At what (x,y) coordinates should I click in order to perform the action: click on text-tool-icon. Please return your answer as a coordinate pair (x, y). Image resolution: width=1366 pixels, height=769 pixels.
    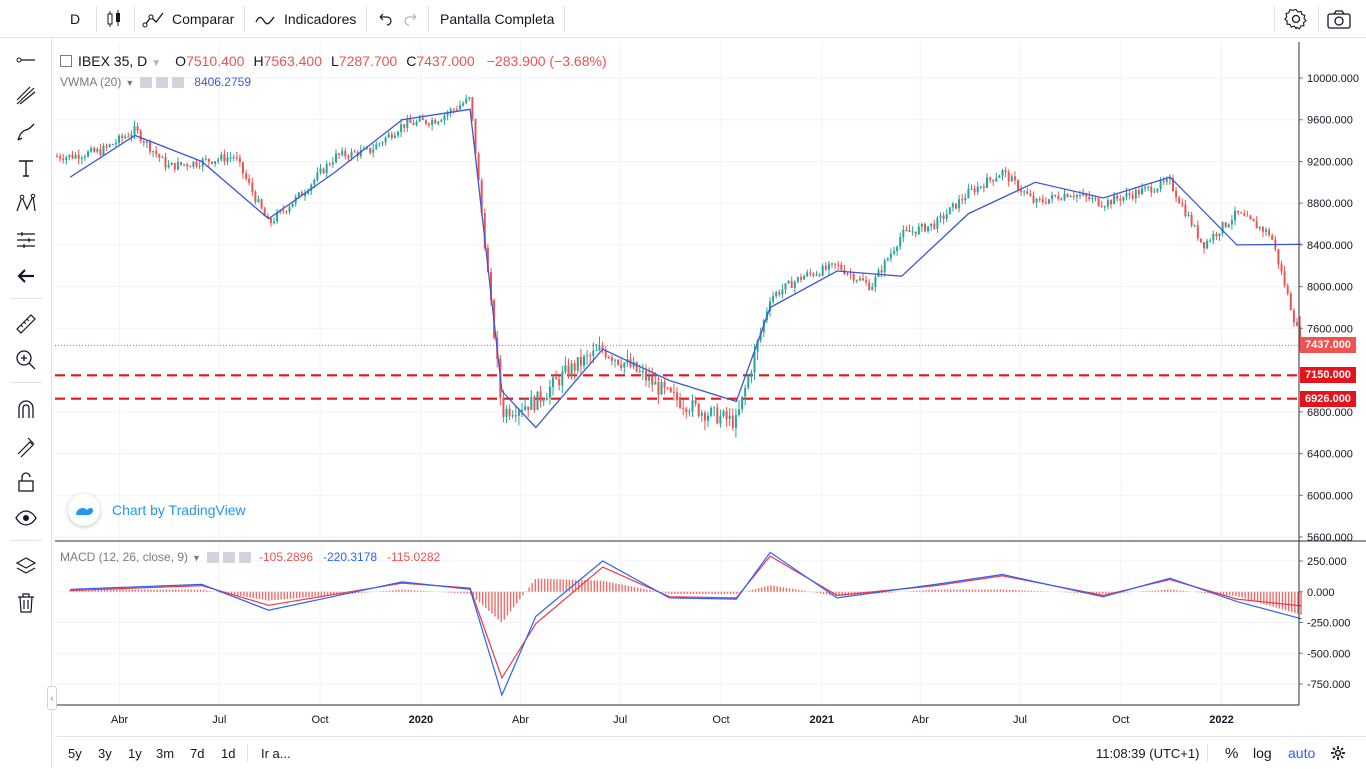
    Looking at the image, I should click on (26, 168).